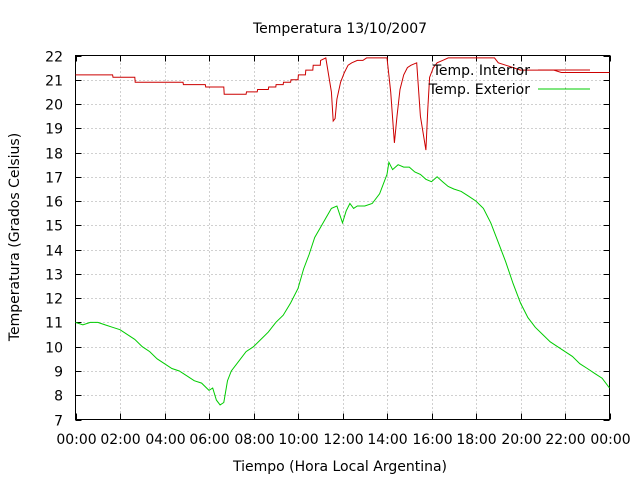  I want to click on x-tick-label: 22:00, so click(565, 440).